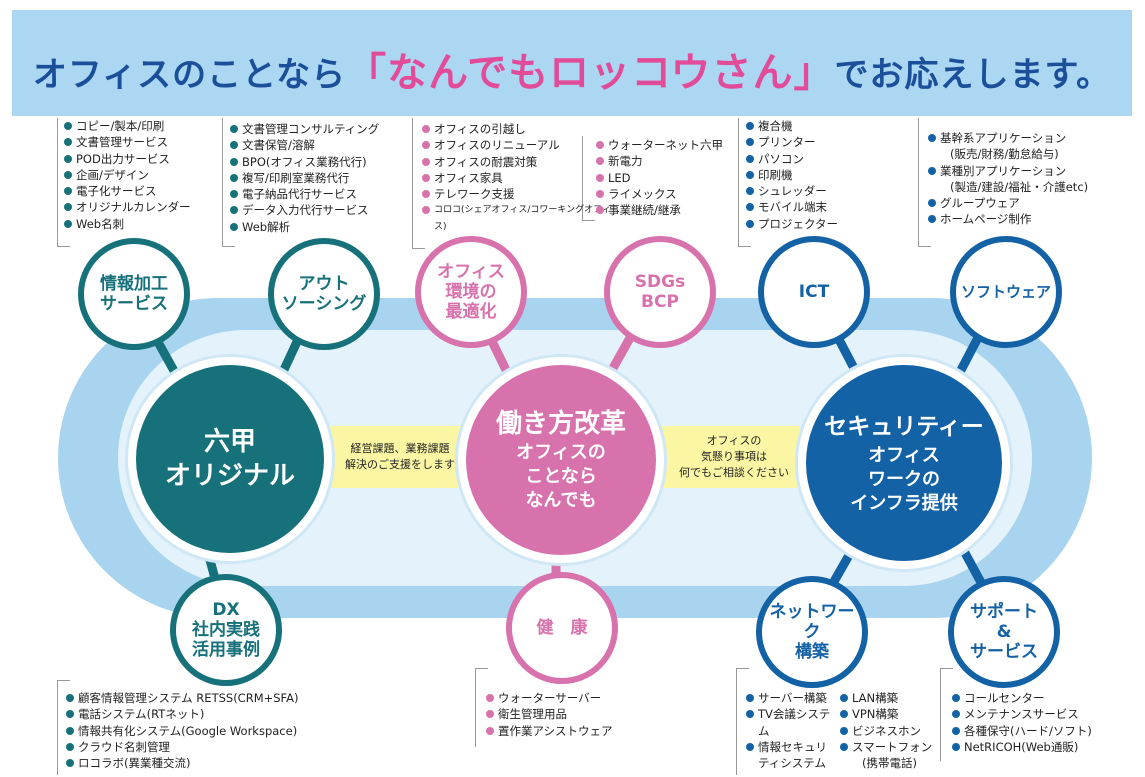 The width and height of the screenshot is (1145, 777). Describe the element at coordinates (182, 747) in the screenshot. I see `list-item: クラウド名刺管理` at that location.